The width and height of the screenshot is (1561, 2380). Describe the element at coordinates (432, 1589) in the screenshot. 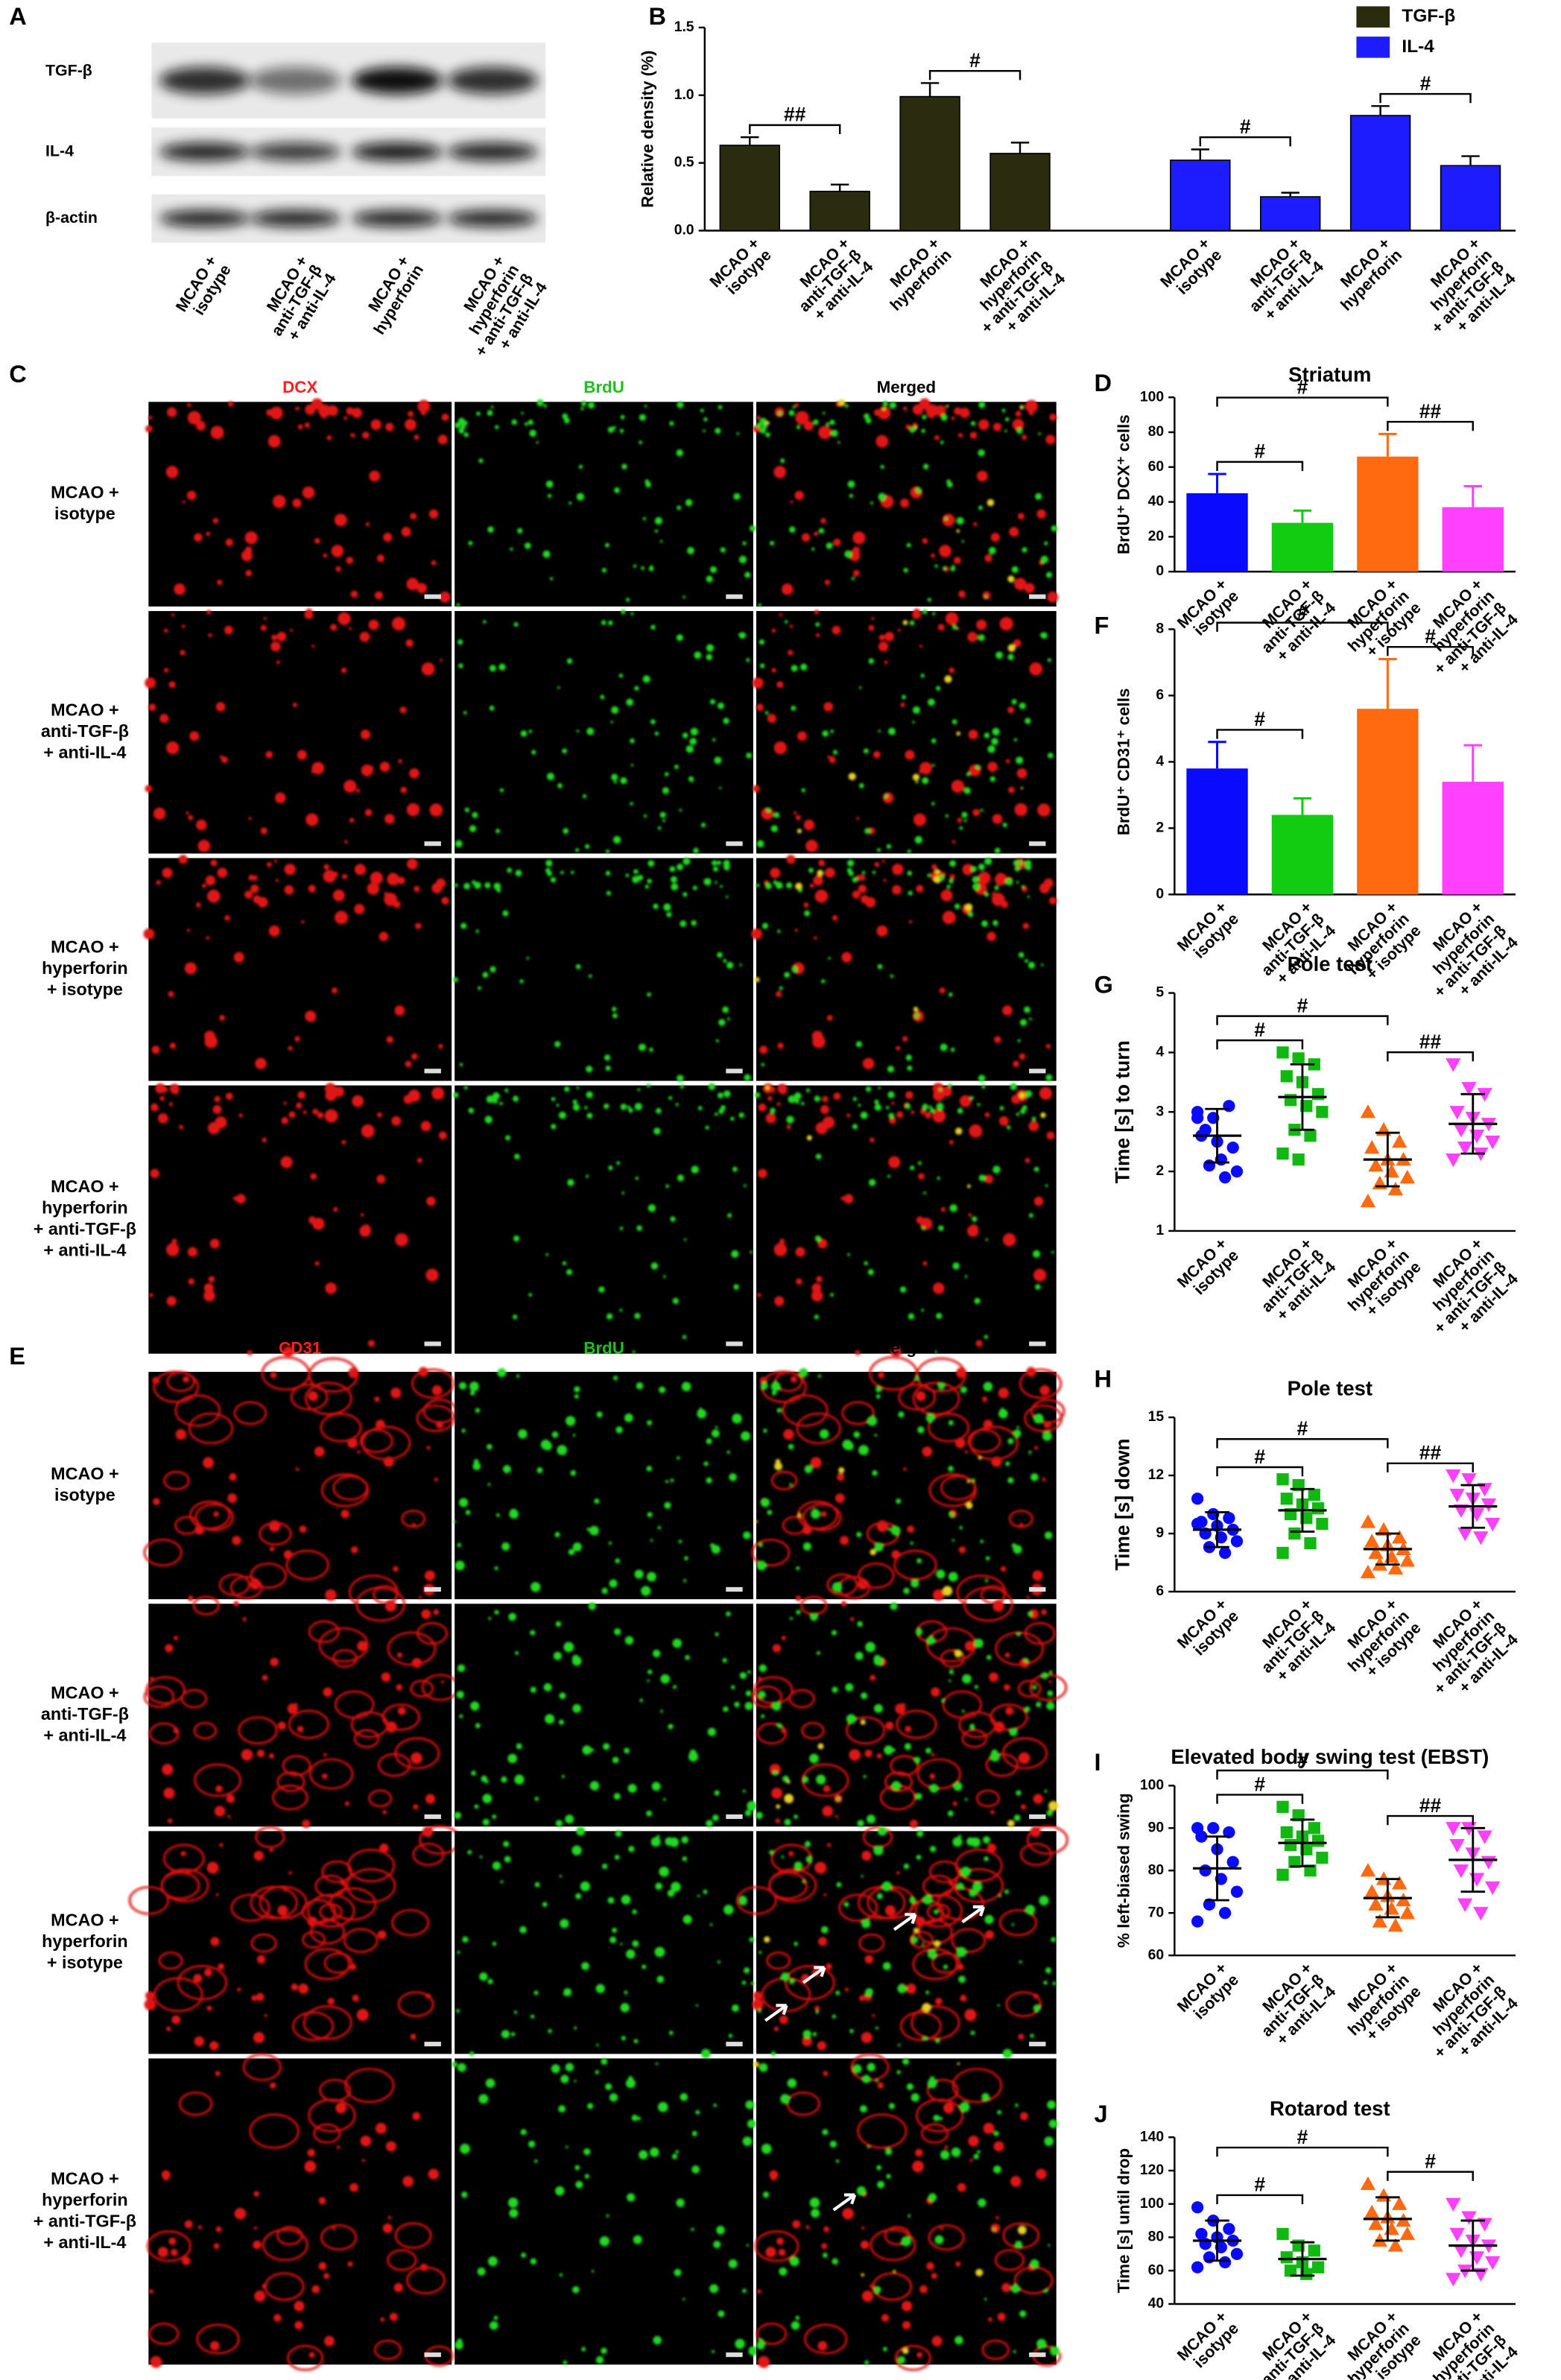

I see `scale-bar` at that location.